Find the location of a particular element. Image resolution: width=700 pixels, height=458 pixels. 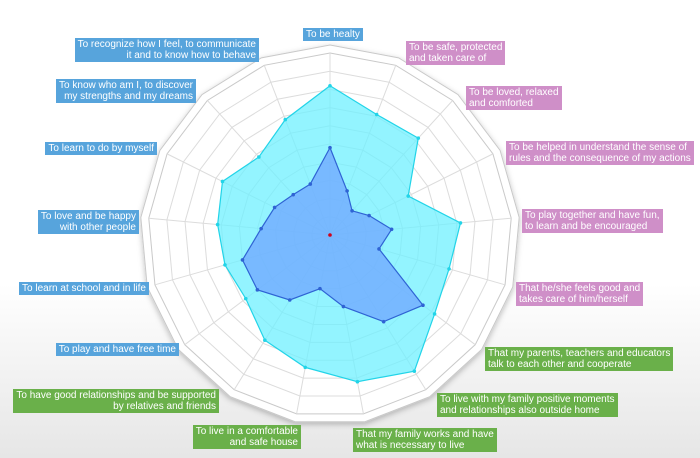

category-label: To live in a comfortable and safe house is located at coordinates (246, 437).